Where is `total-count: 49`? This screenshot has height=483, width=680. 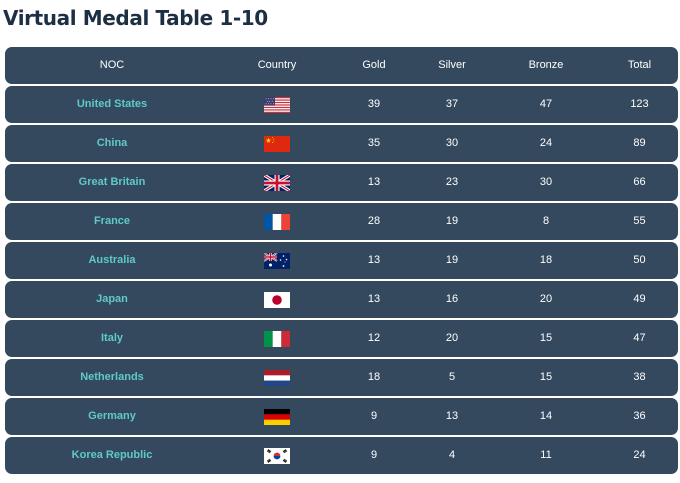
total-count: 49 is located at coordinates (639, 299).